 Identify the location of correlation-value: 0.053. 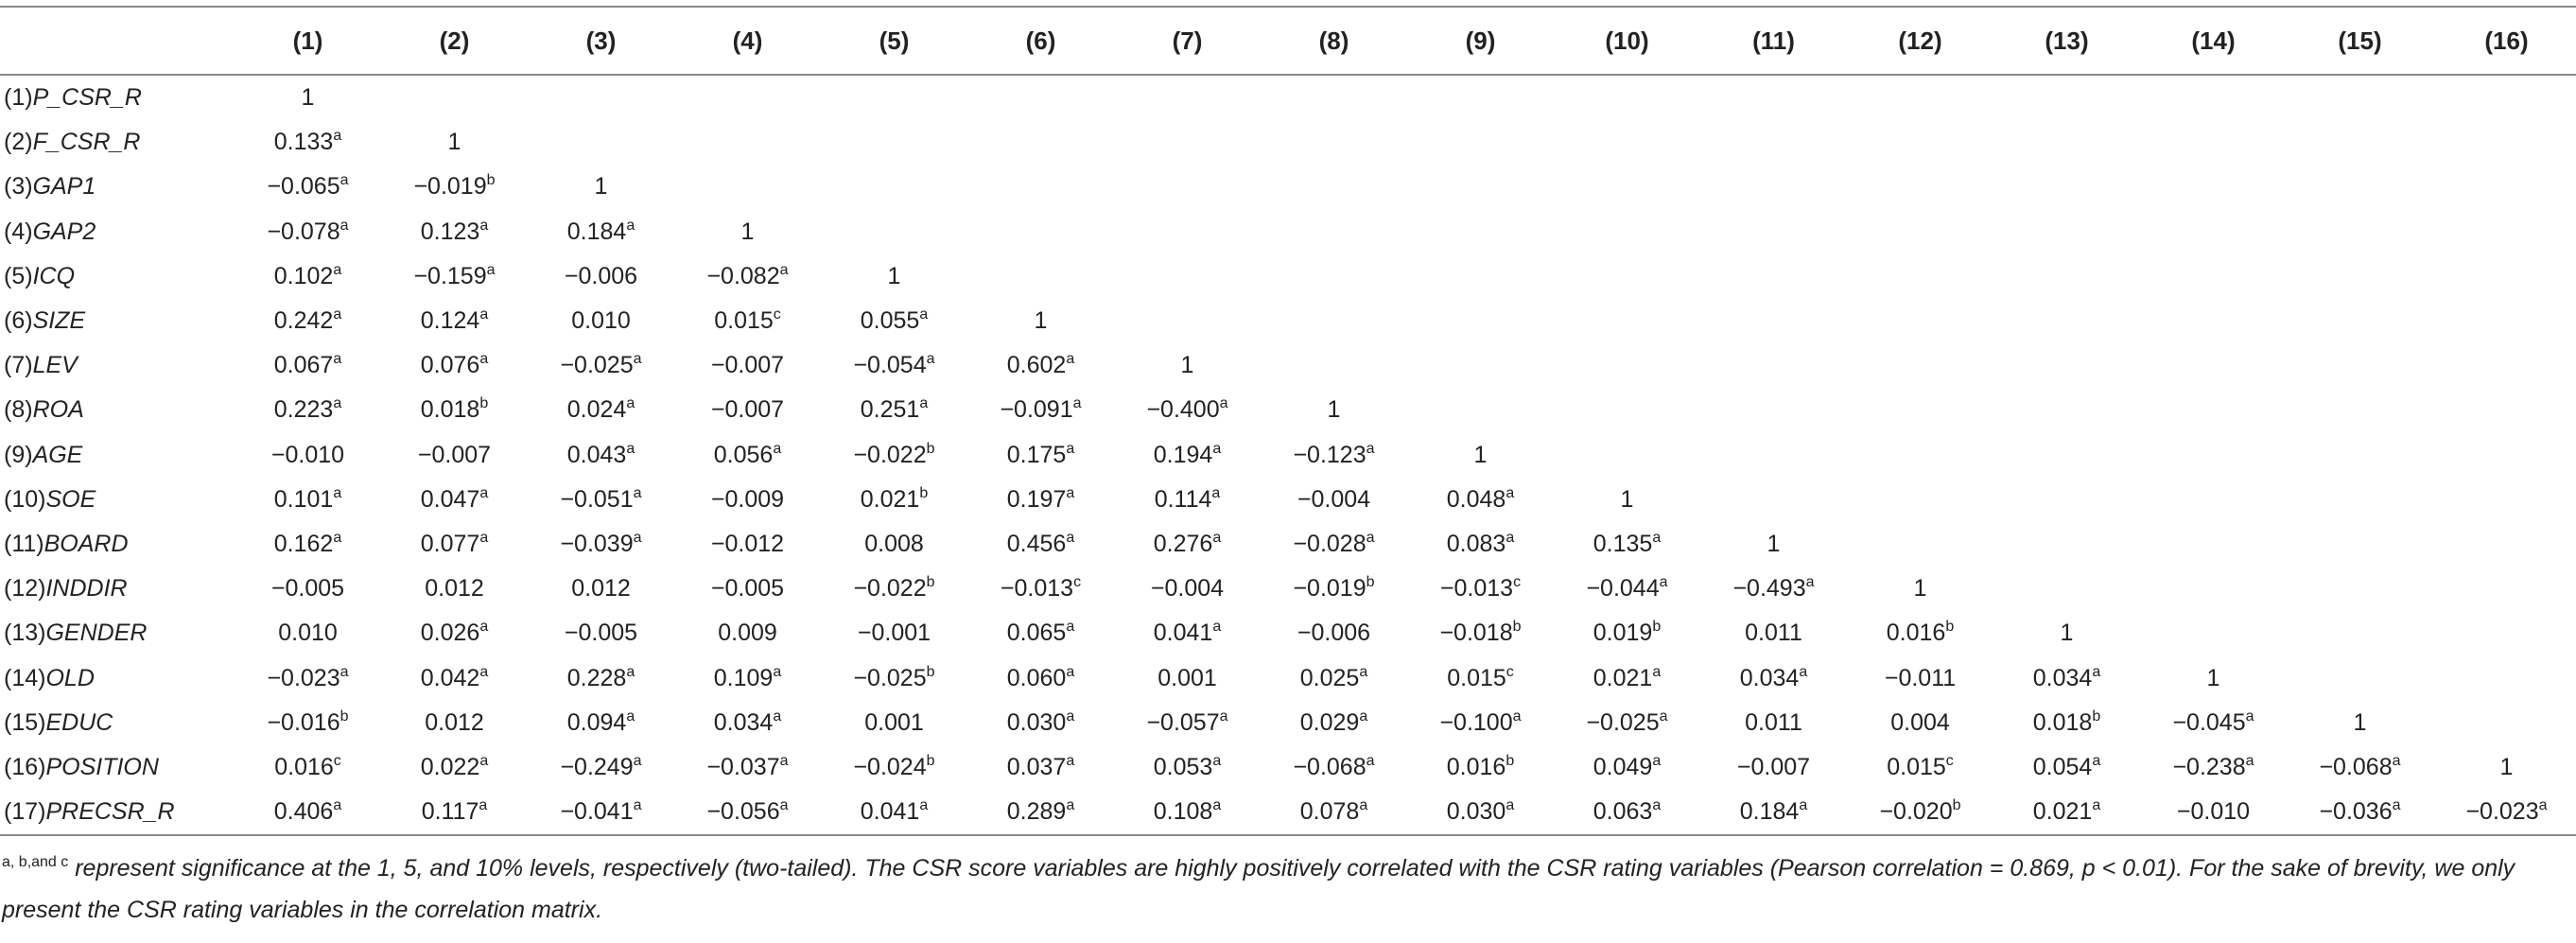
(1183, 767).